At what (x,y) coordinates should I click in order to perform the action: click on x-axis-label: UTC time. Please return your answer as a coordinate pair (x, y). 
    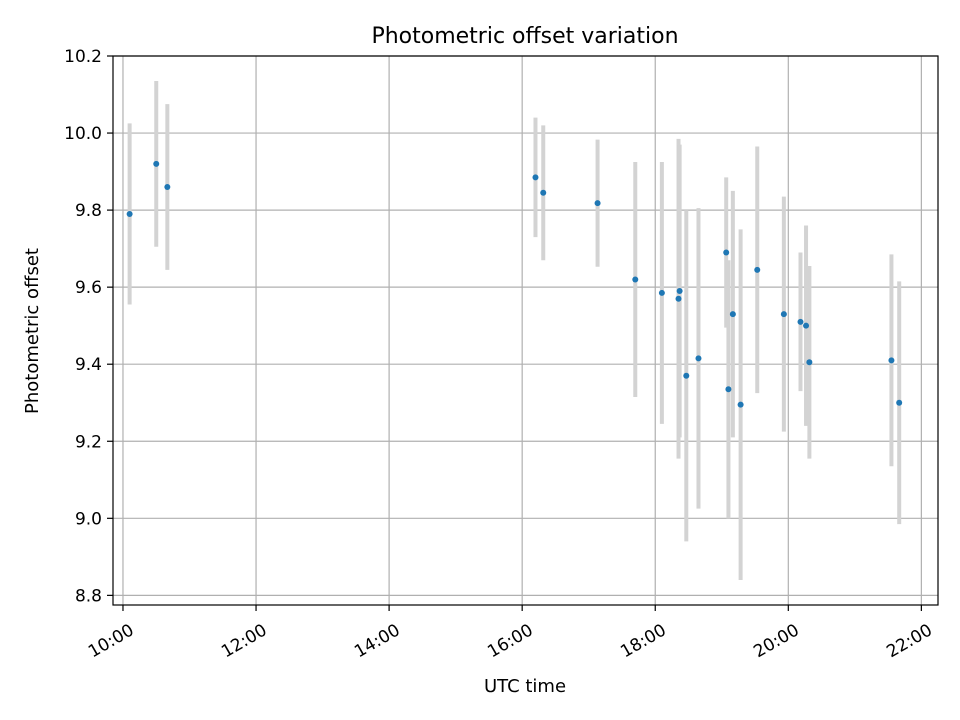
    Looking at the image, I should click on (525, 686).